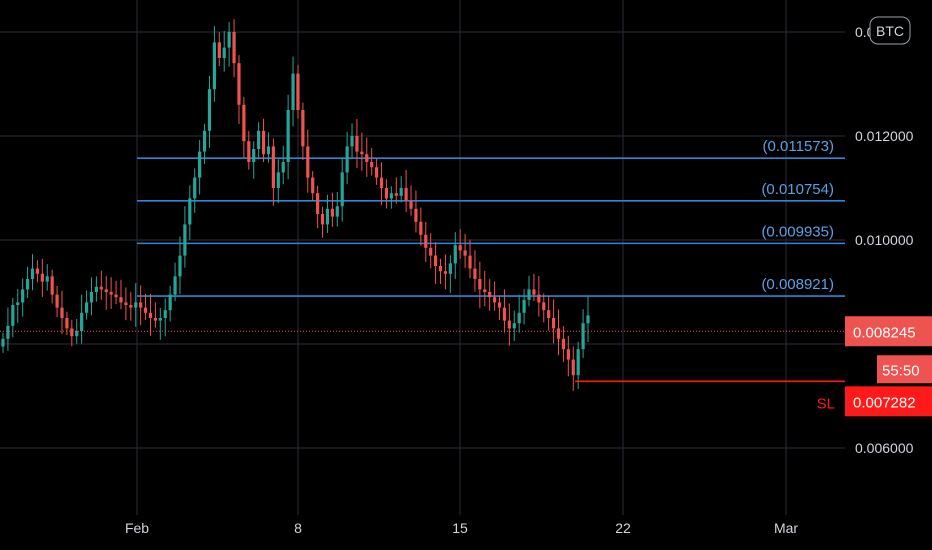 The width and height of the screenshot is (932, 550). Describe the element at coordinates (786, 528) in the screenshot. I see `x-tick-label: Mar` at that location.